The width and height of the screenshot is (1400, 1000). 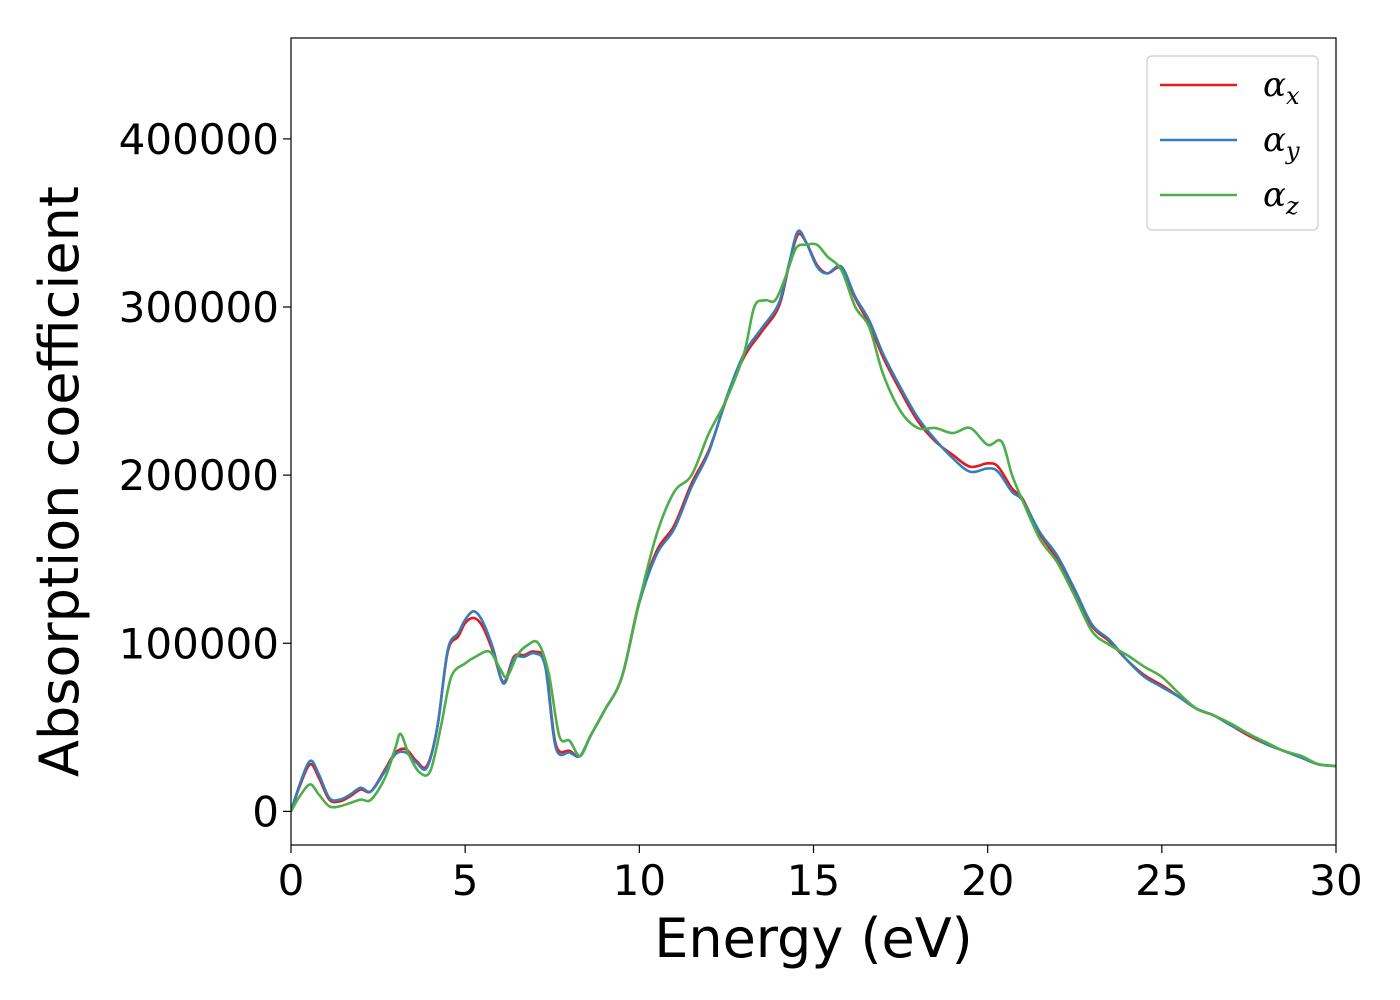 I want to click on legend-label-z: αz, so click(x=1281, y=197).